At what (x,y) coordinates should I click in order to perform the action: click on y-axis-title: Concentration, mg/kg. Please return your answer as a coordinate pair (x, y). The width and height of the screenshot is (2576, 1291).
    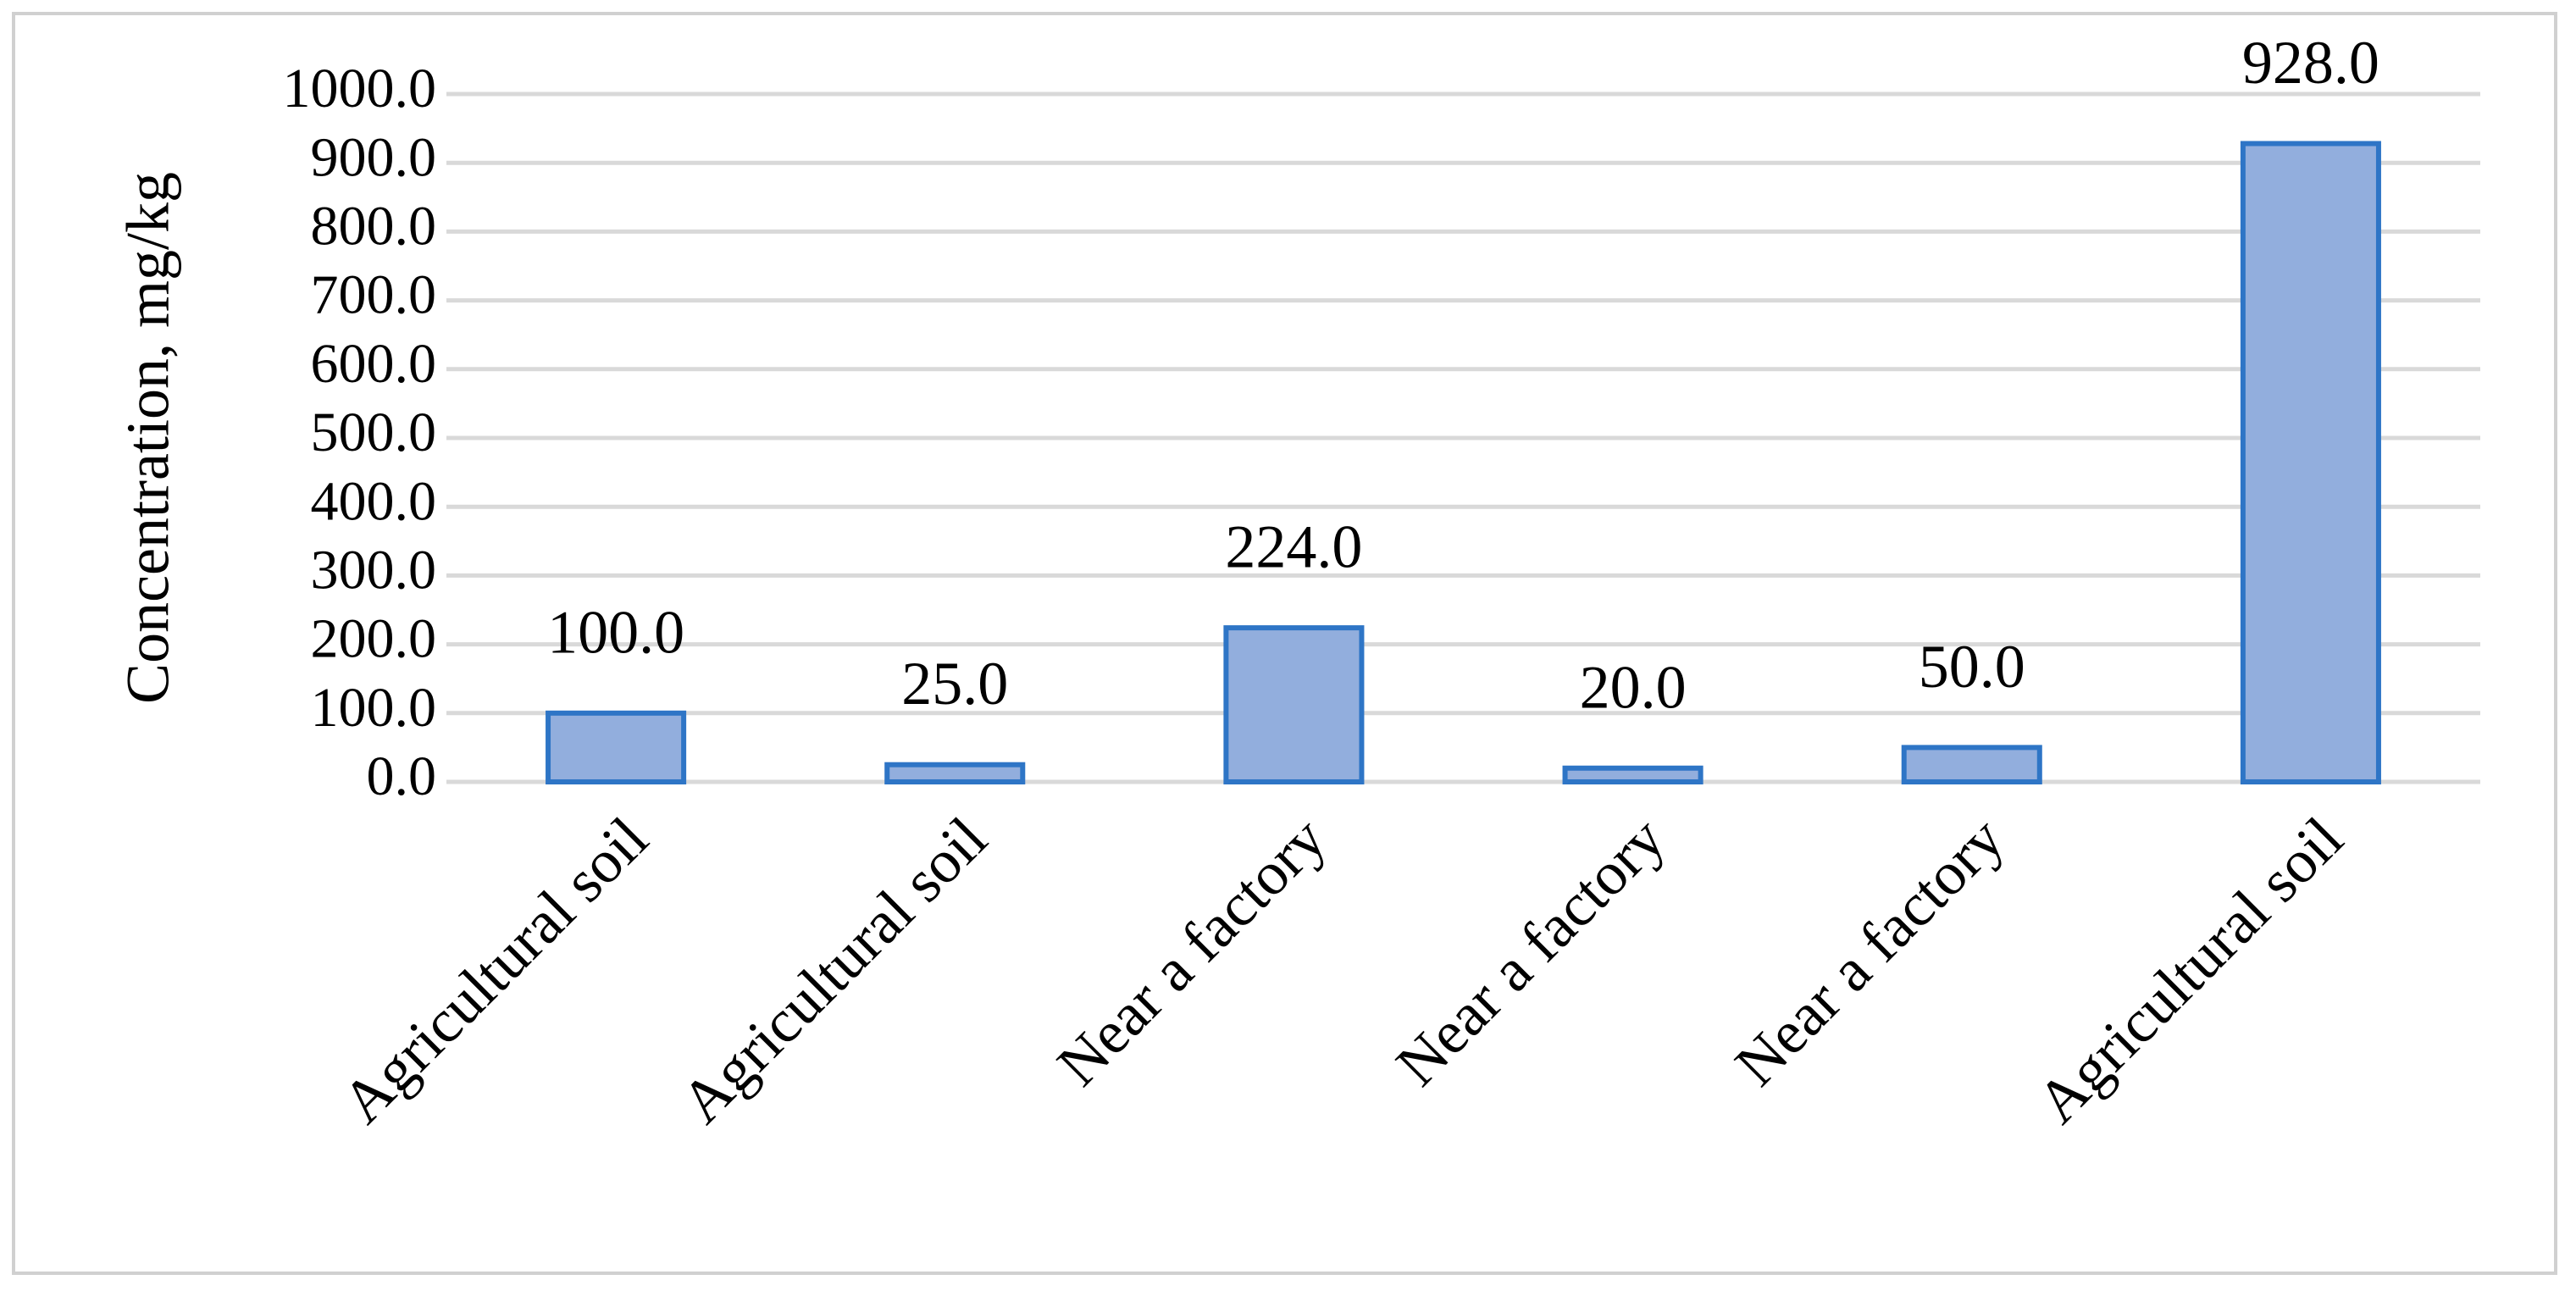
    Looking at the image, I should click on (148, 438).